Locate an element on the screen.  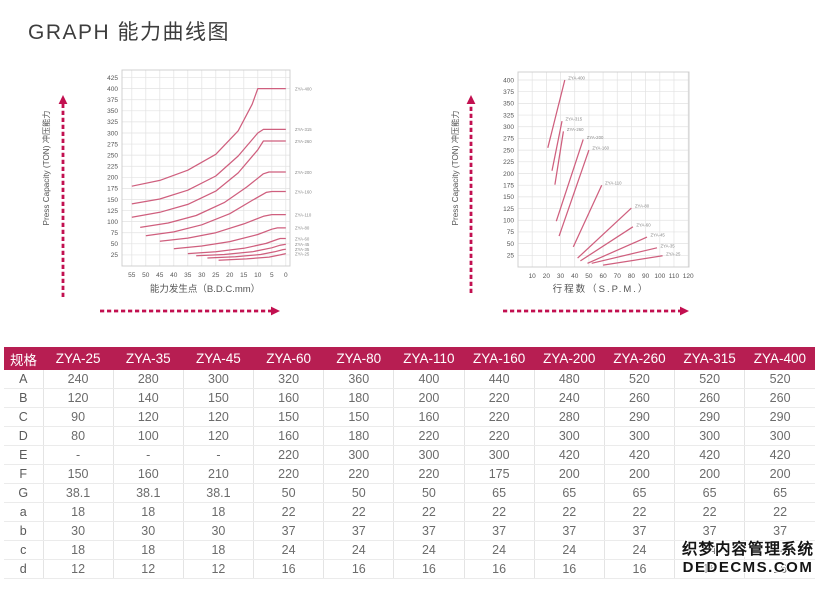
row-label: F is located at coordinates (24, 474).